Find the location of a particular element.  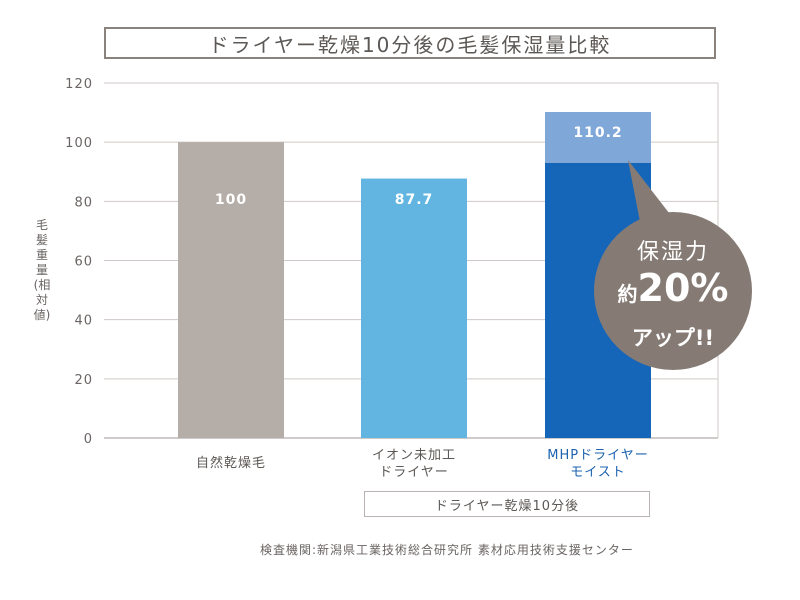

chart-title: ドライヤー乾燥10分後の毛髪保湿量比較 is located at coordinates (410, 43).